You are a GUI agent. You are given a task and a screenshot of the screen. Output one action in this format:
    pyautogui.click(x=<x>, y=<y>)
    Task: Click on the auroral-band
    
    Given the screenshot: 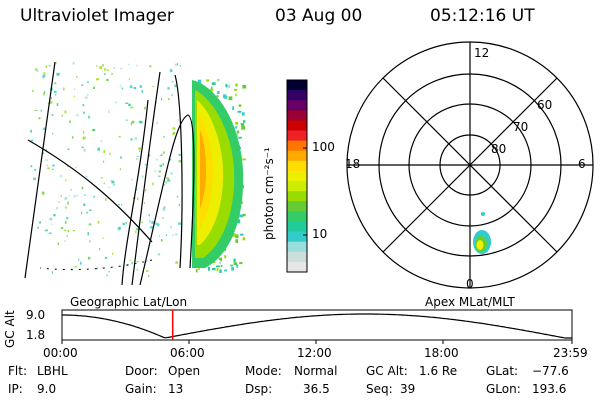 What is the action you would take?
    pyautogui.click(x=218, y=174)
    